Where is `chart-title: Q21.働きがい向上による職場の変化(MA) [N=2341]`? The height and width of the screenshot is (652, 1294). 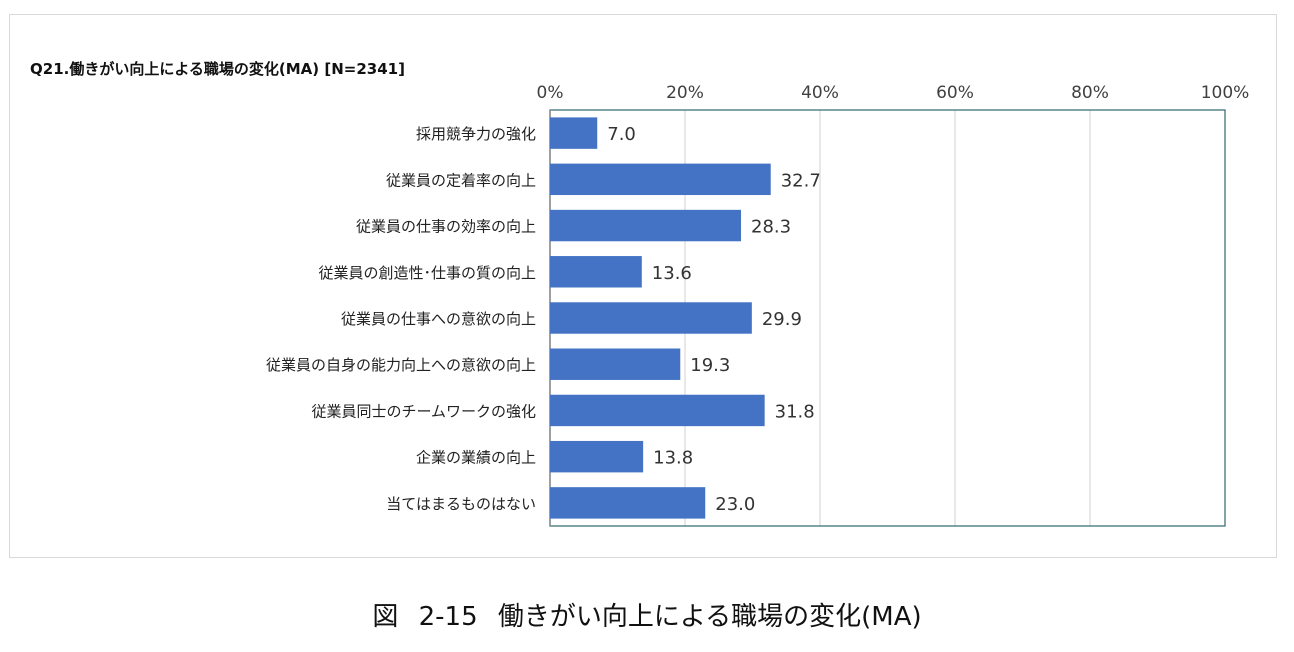 chart-title: Q21.働きがい向上による職場の変化(MA) [N=2341] is located at coordinates (217, 69).